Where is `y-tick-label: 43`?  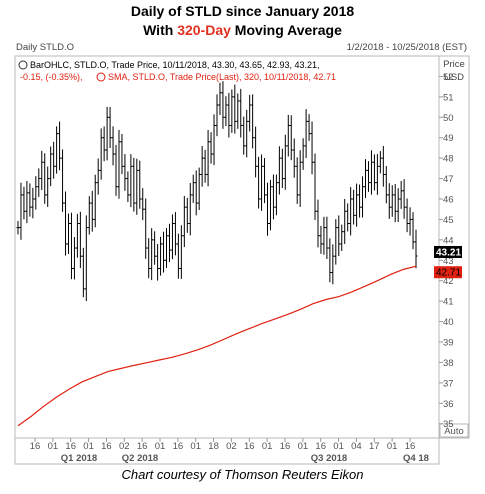
y-tick-label: 43 is located at coordinates (448, 261).